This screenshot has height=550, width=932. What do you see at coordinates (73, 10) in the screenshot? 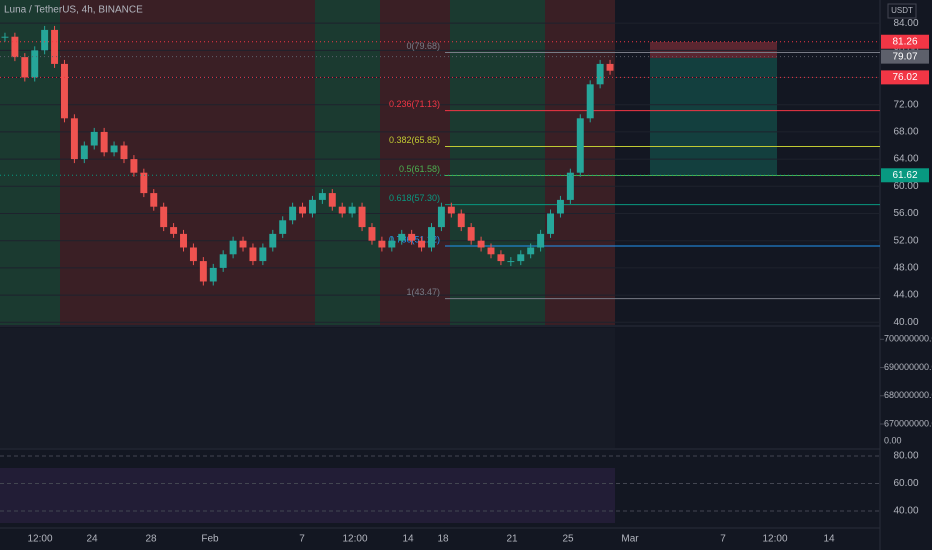
I see `chart-title: Luna / TetherUS, 4h, BINANCE` at bounding box center [73, 10].